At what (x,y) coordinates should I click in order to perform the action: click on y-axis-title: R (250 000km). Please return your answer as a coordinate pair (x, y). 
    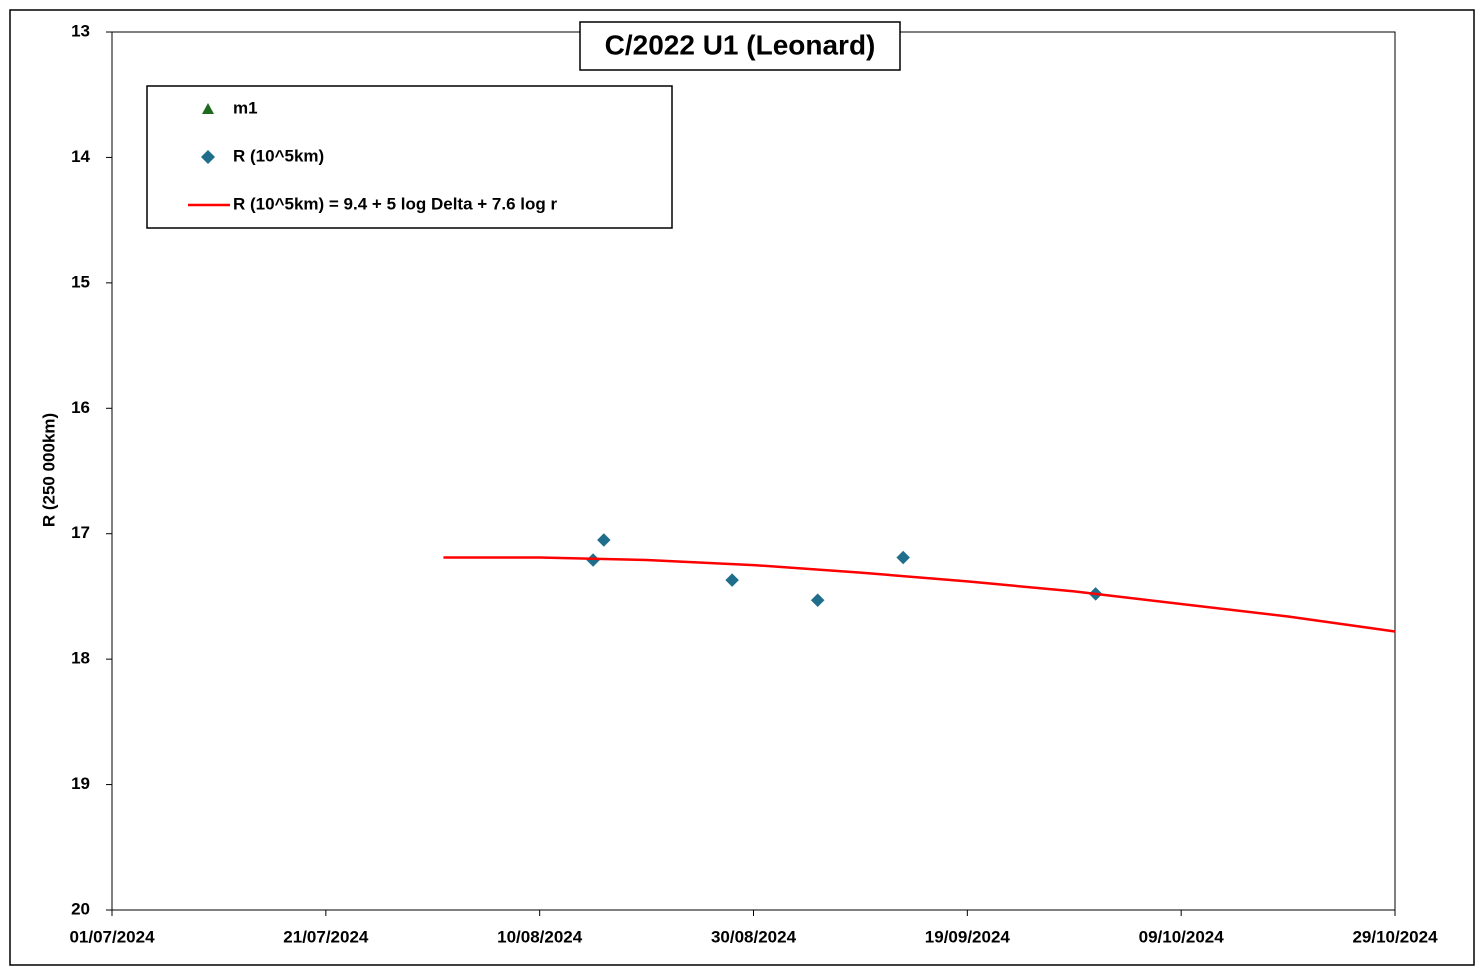
    Looking at the image, I should click on (48, 470).